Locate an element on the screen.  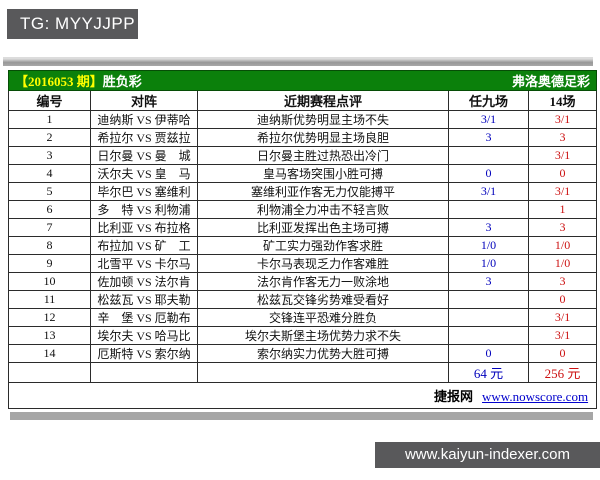
comment-cell: 法尔肯作客无力一败涂地 is located at coordinates (323, 281).